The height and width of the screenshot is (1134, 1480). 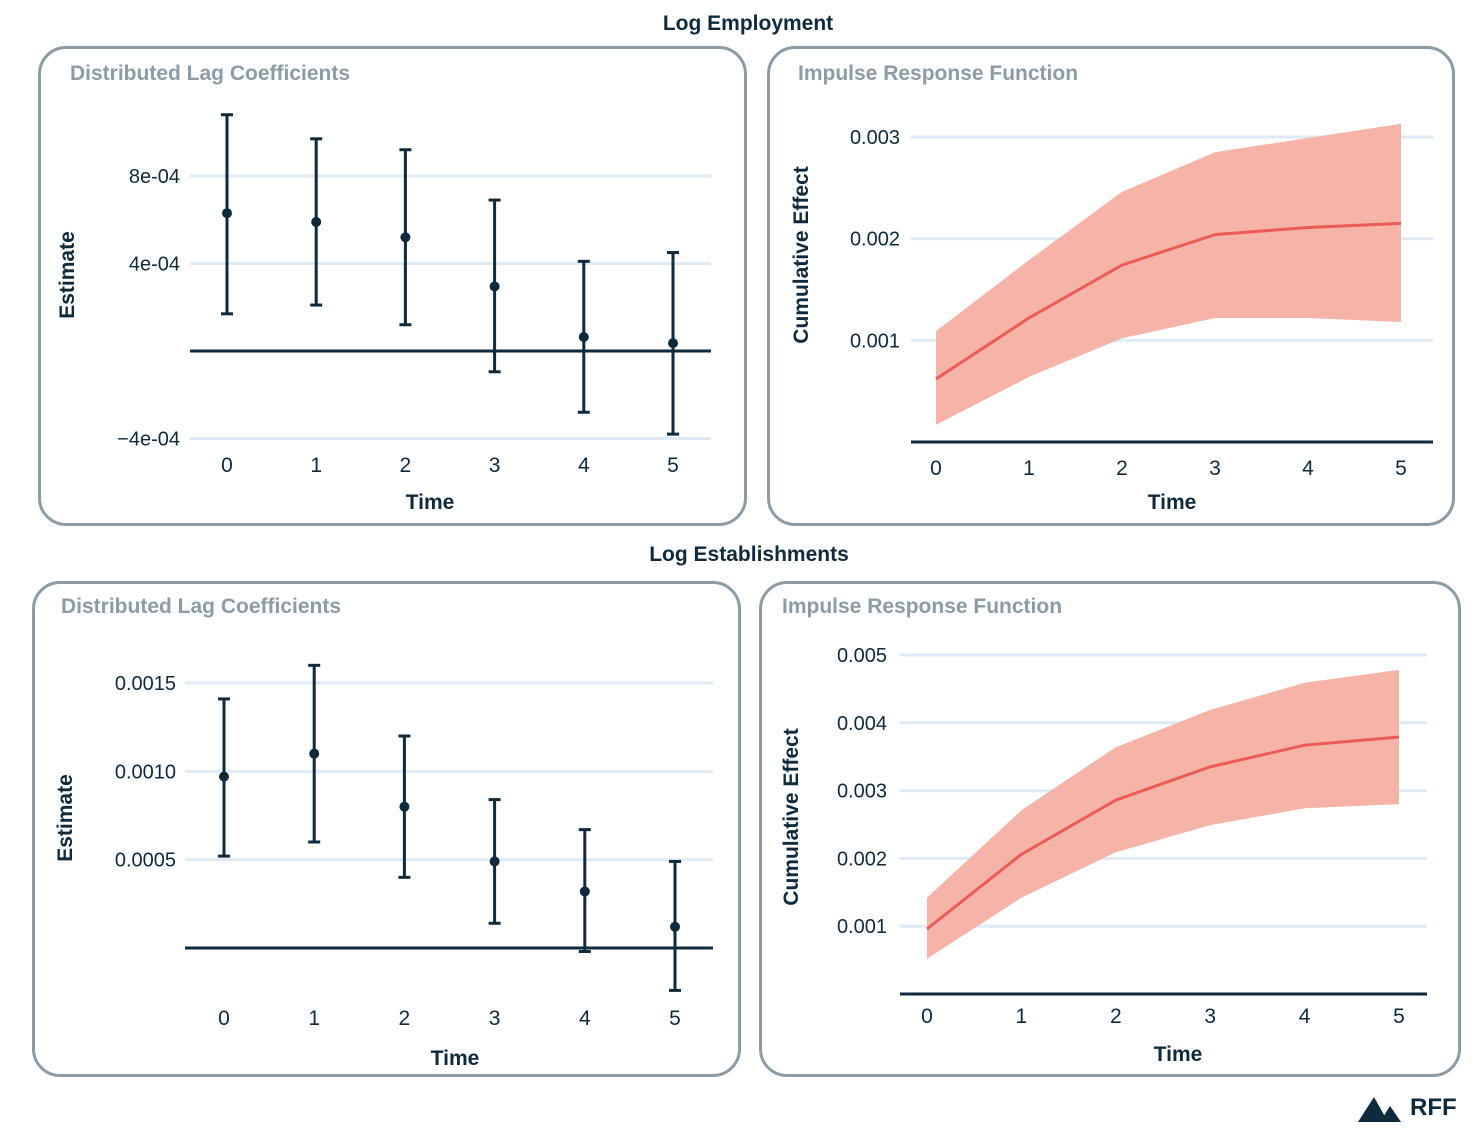 I want to click on mountain-icon, so click(x=1379, y=1109).